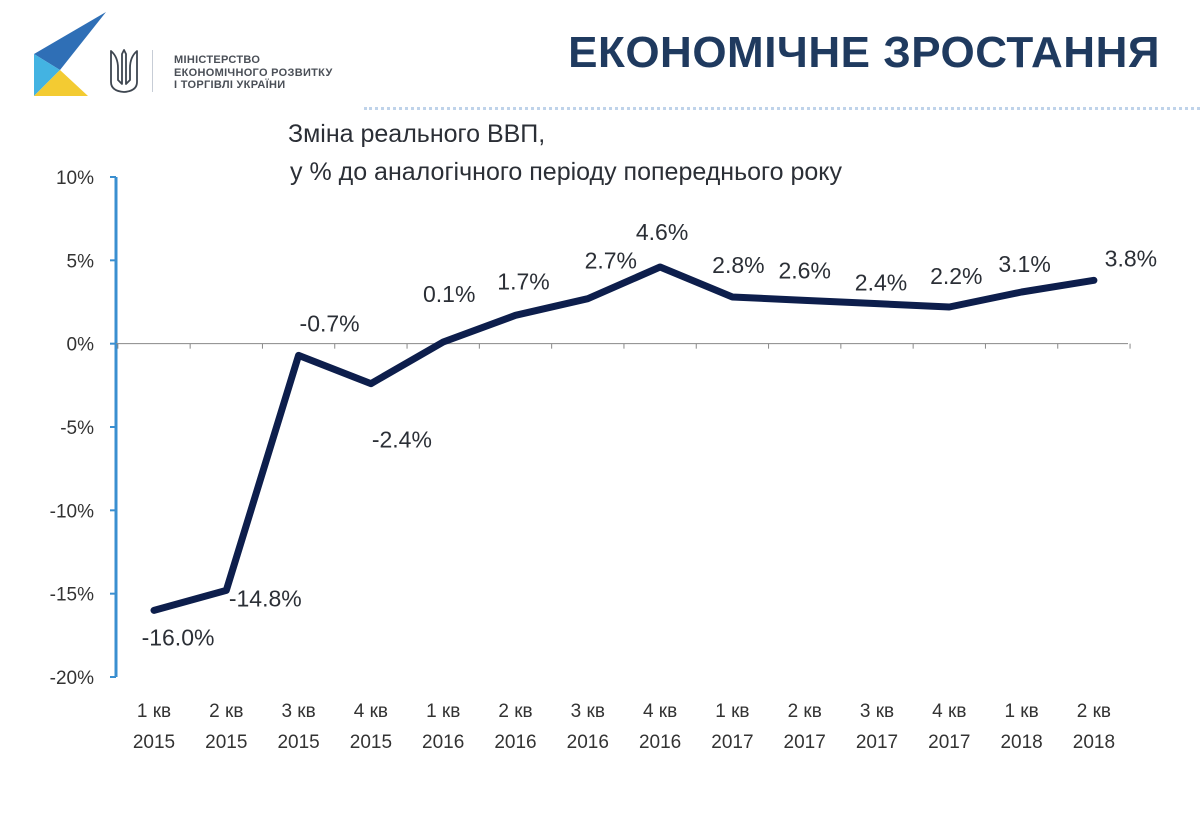 Image resolution: width=1200 pixels, height=831 pixels. Describe the element at coordinates (804, 270) in the screenshot. I see `data-label: 2.6%` at that location.